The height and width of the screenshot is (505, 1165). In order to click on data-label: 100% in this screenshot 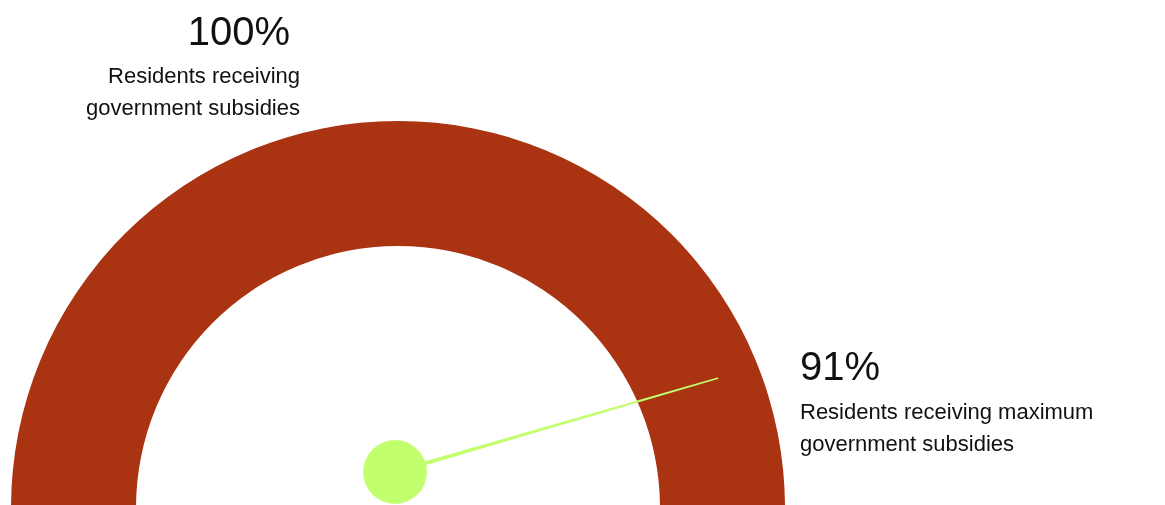, I will do `click(238, 31)`.